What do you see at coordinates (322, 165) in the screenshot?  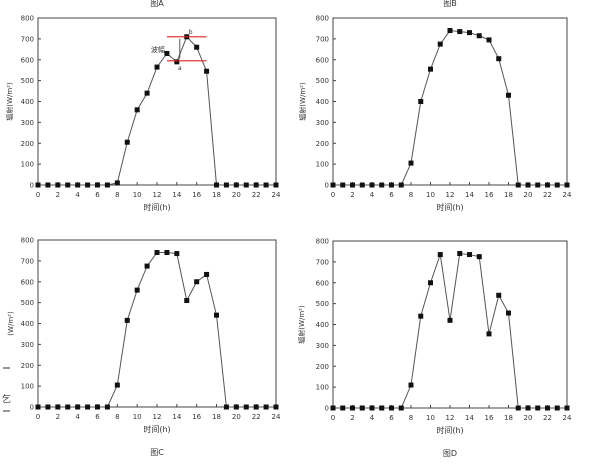 I see `y-tick-label: 100` at bounding box center [322, 165].